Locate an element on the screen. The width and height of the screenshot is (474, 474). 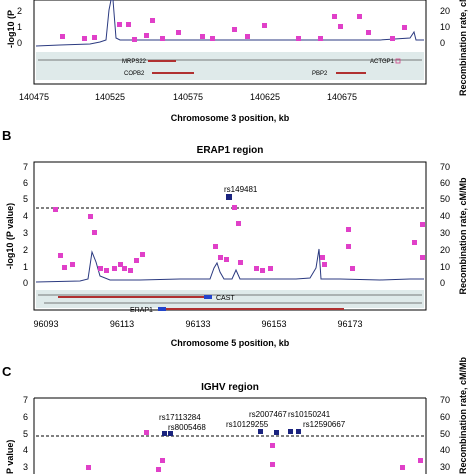
gene-erap1-utr is located at coordinates (162, 309).